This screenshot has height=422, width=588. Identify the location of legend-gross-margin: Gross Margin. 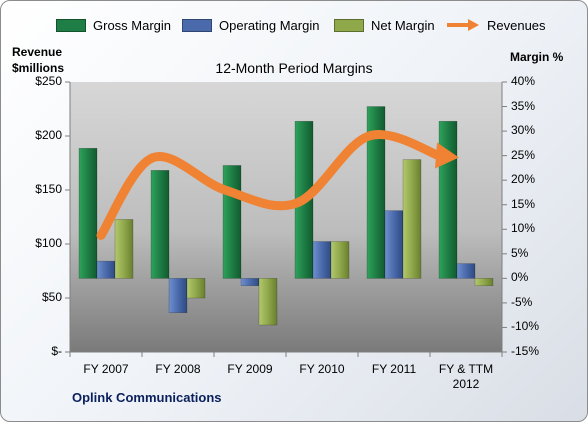
(113, 25).